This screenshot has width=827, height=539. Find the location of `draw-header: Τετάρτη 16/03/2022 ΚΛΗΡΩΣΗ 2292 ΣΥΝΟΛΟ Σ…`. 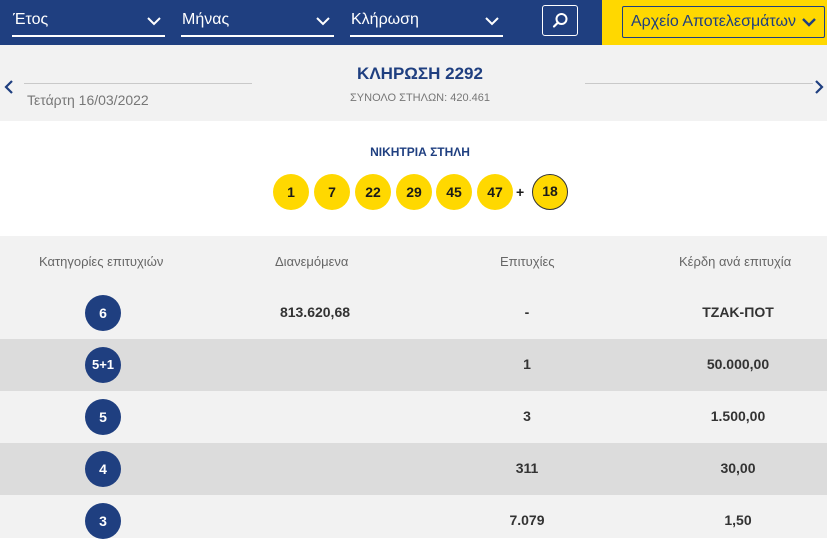

draw-header: Τετάρτη 16/03/2022 ΚΛΗΡΩΣΗ 2292 ΣΥΝΟΛΟ Σ… is located at coordinates (413, 83).